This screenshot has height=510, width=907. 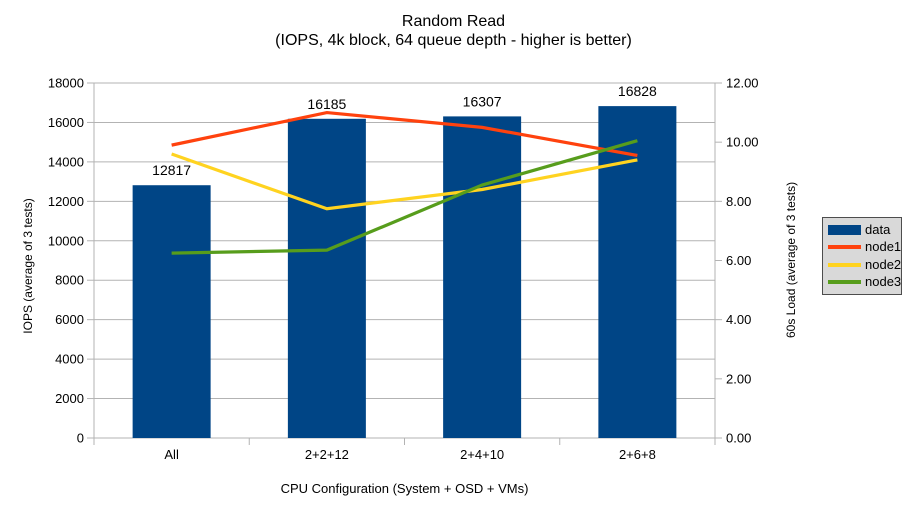 What do you see at coordinates (791, 259) in the screenshot?
I see `right-axis-title: 60s Load (average of 3 tests)` at bounding box center [791, 259].